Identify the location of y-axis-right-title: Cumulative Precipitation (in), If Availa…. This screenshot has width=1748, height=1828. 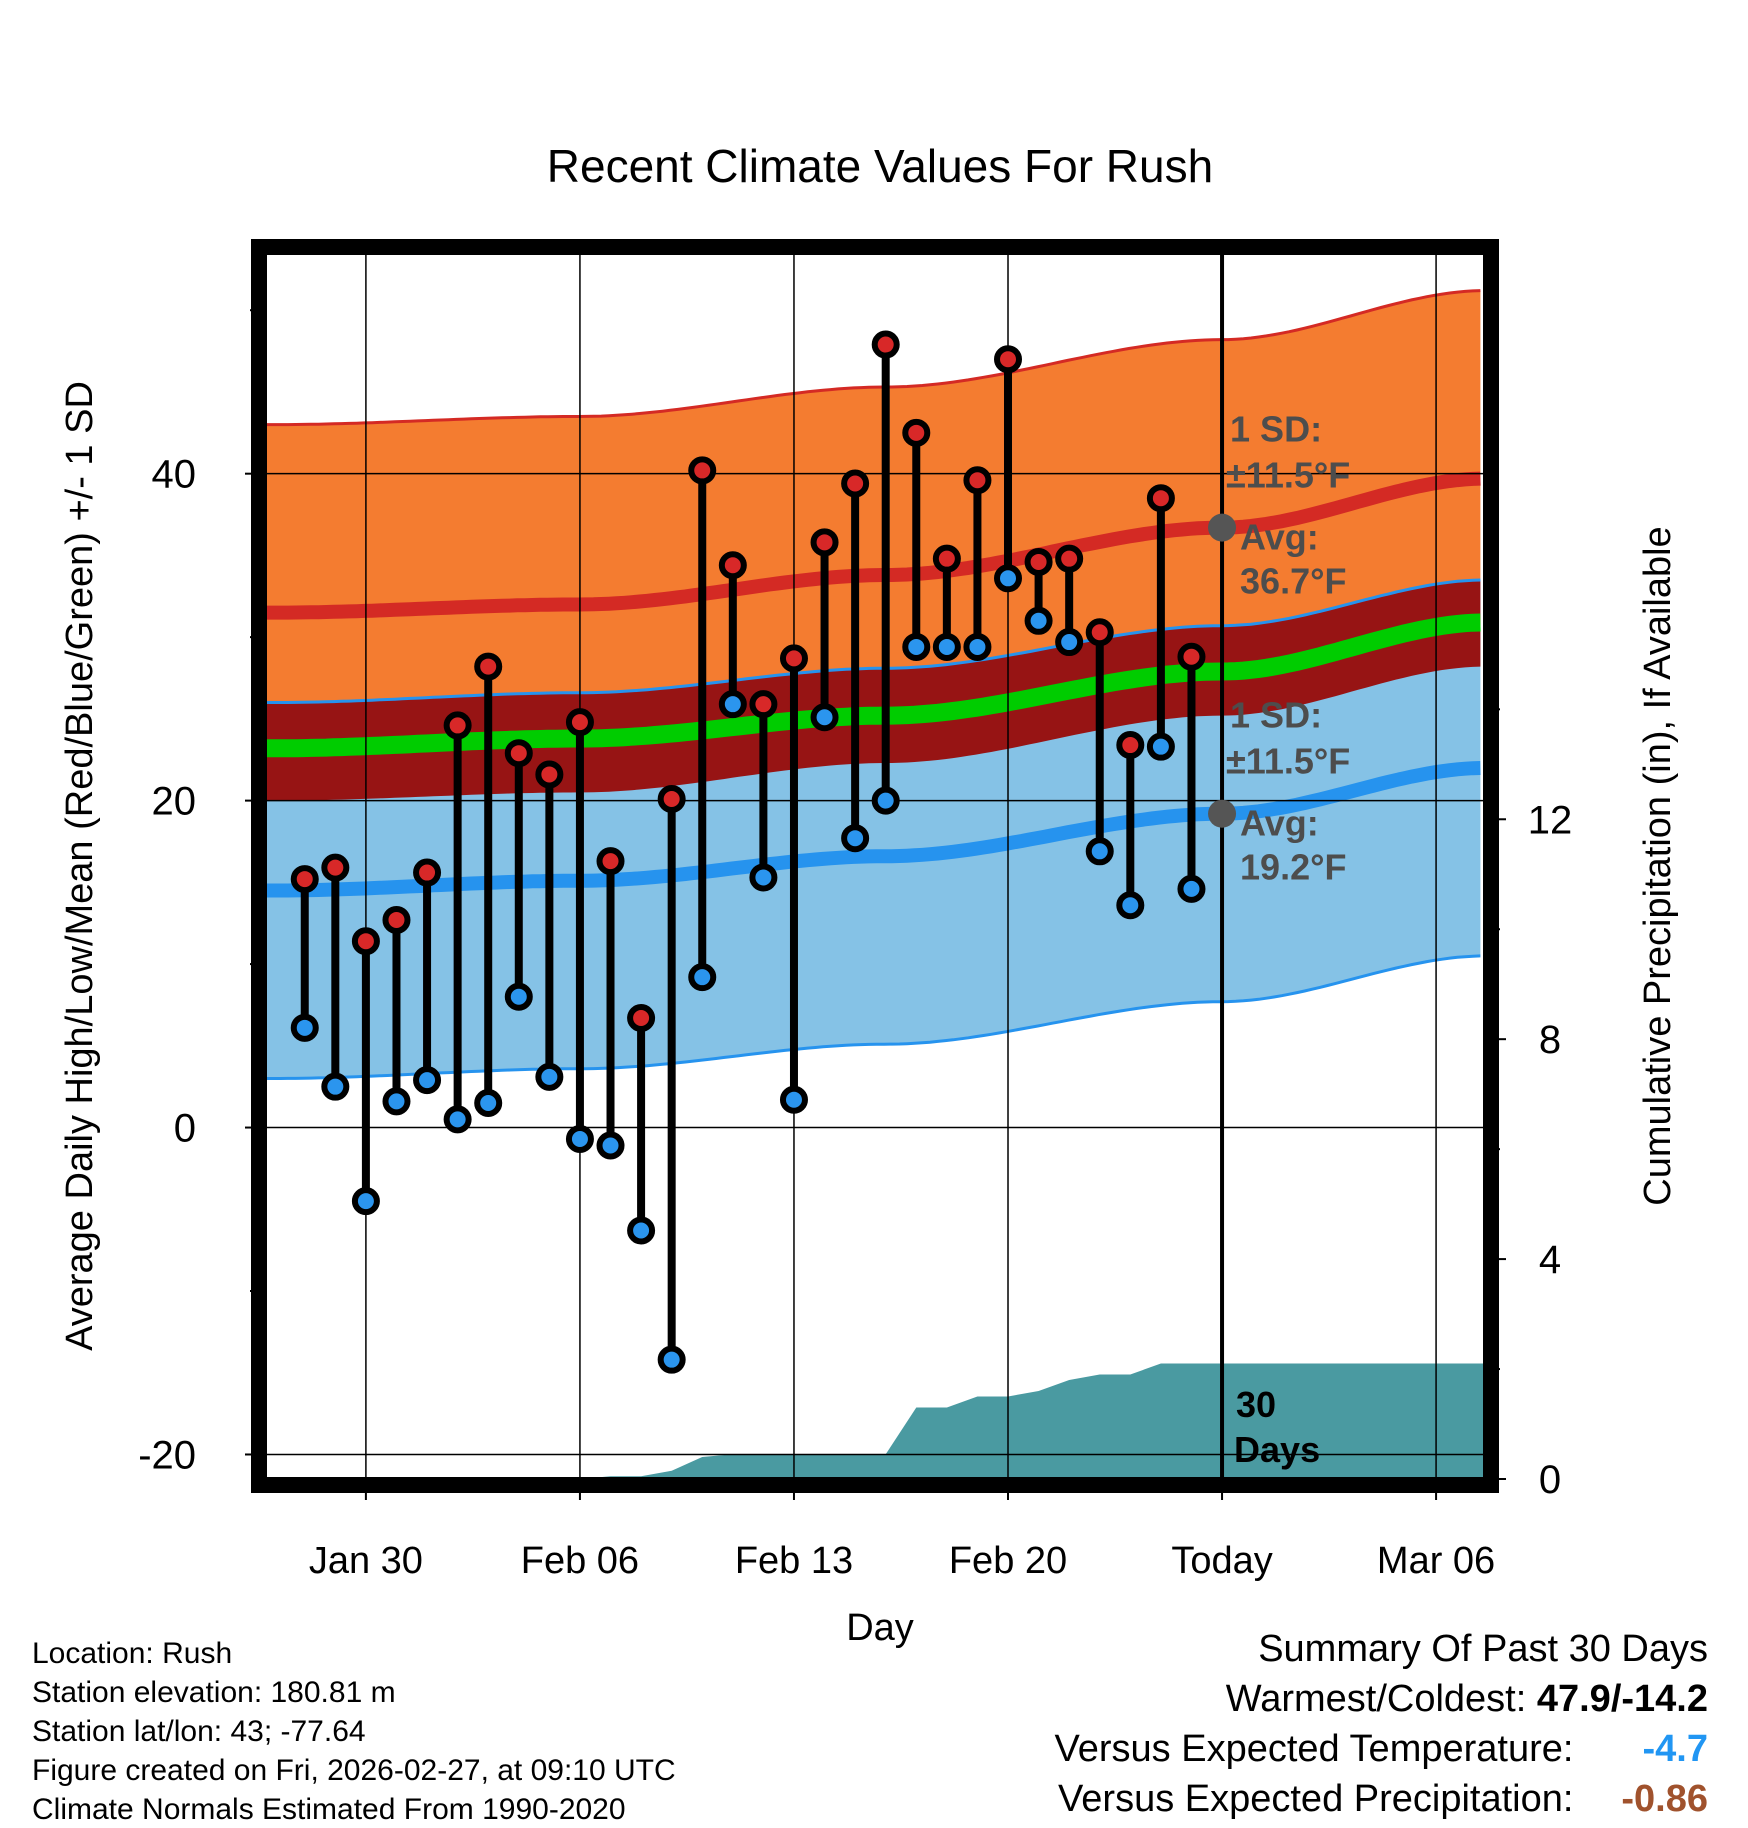
(1658, 865).